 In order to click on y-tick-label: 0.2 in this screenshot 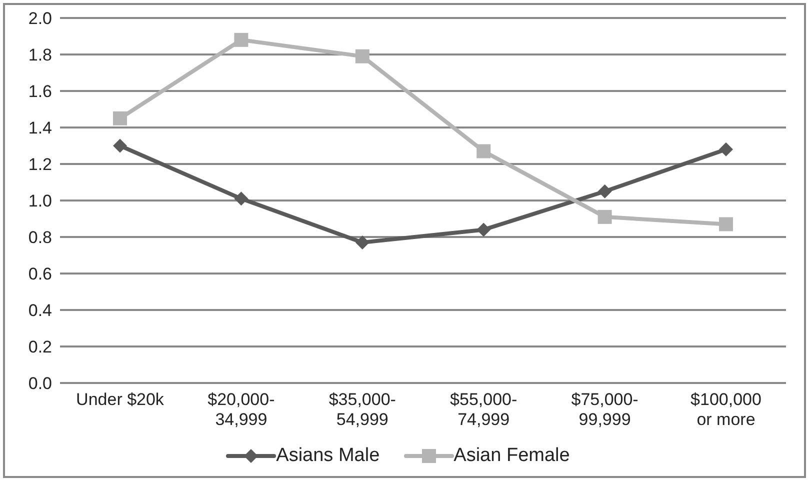, I will do `click(40, 347)`.